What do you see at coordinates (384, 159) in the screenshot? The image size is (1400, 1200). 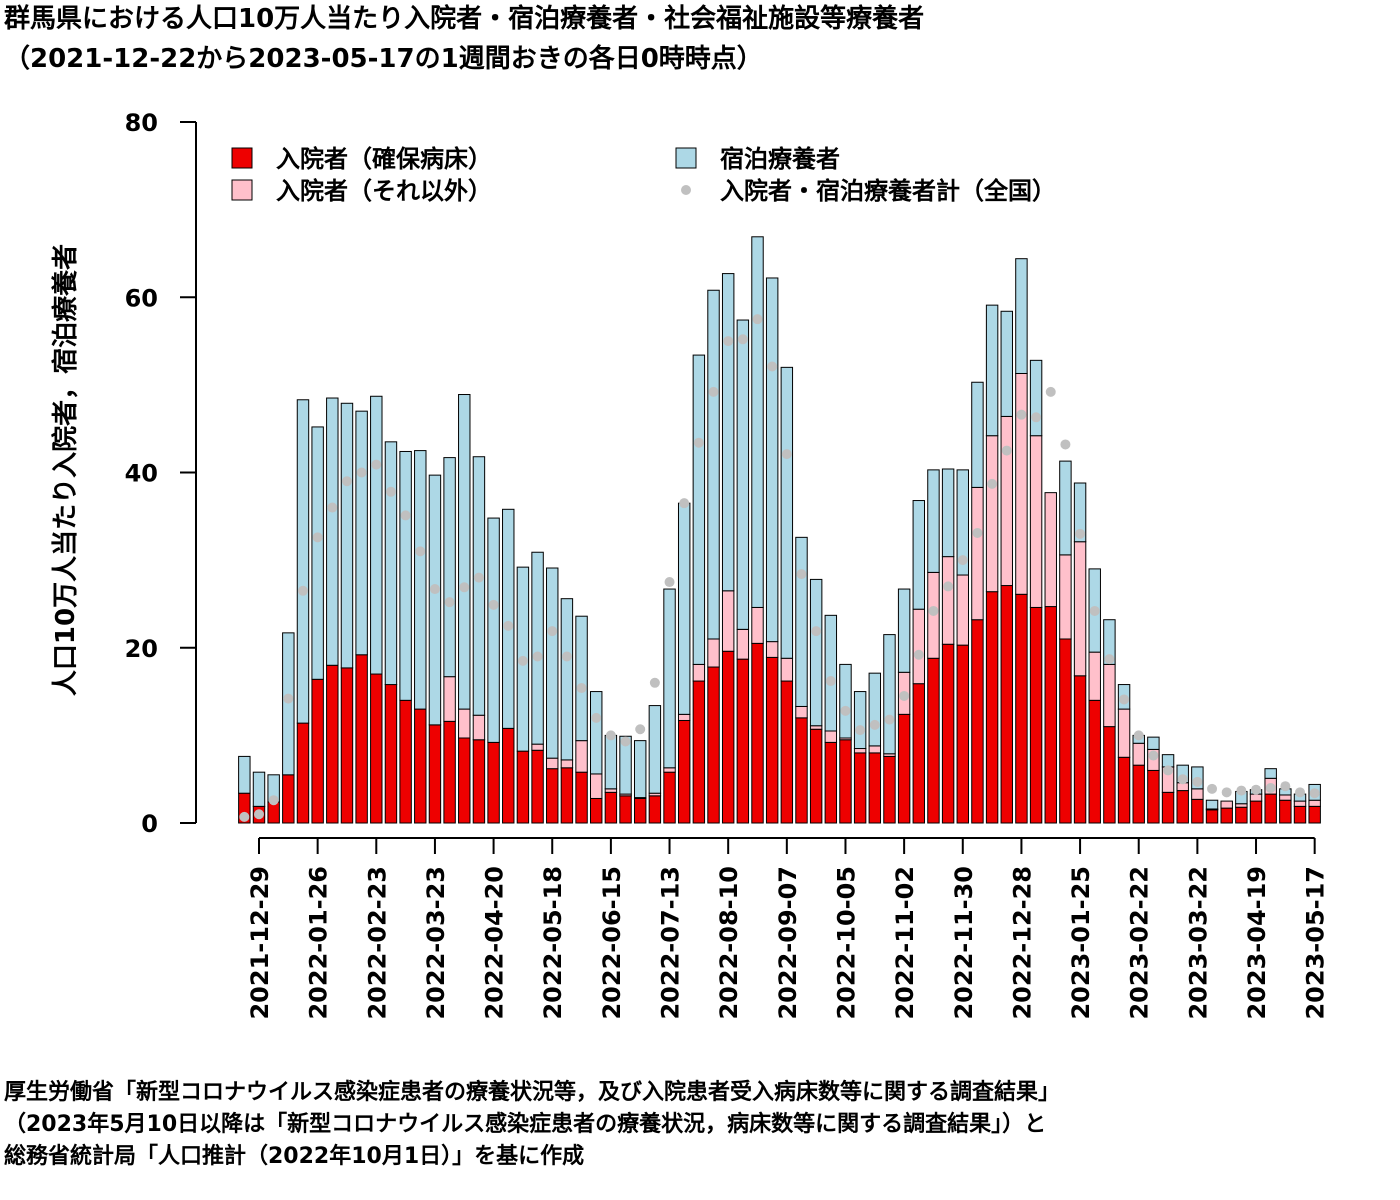 I see `legend-label: 入院者（確保病床）` at bounding box center [384, 159].